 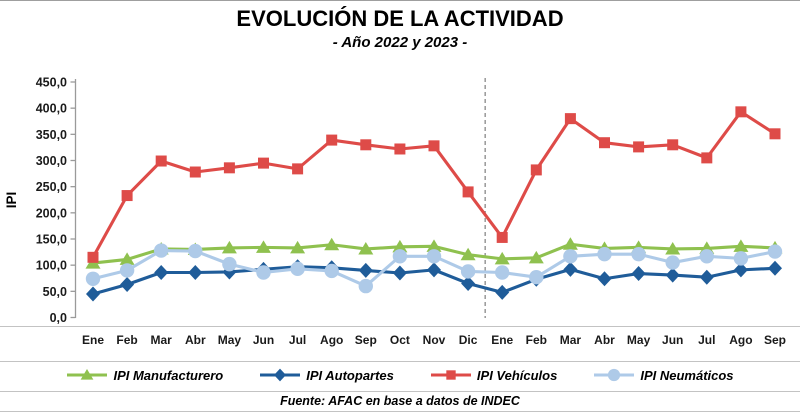 I want to click on y-tick-label: 300,0, so click(x=51, y=161).